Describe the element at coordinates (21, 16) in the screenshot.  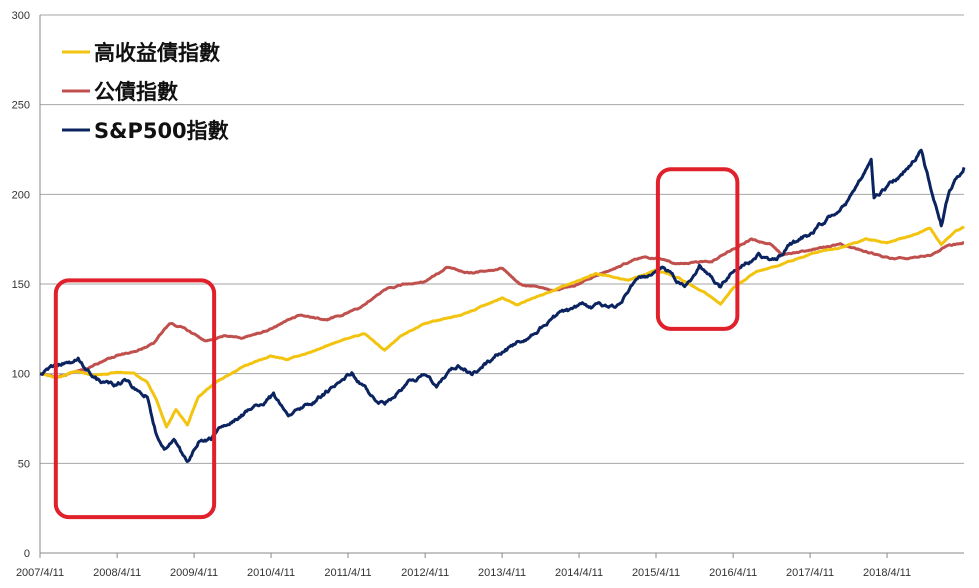
I see `y-tick-label: 300` at that location.